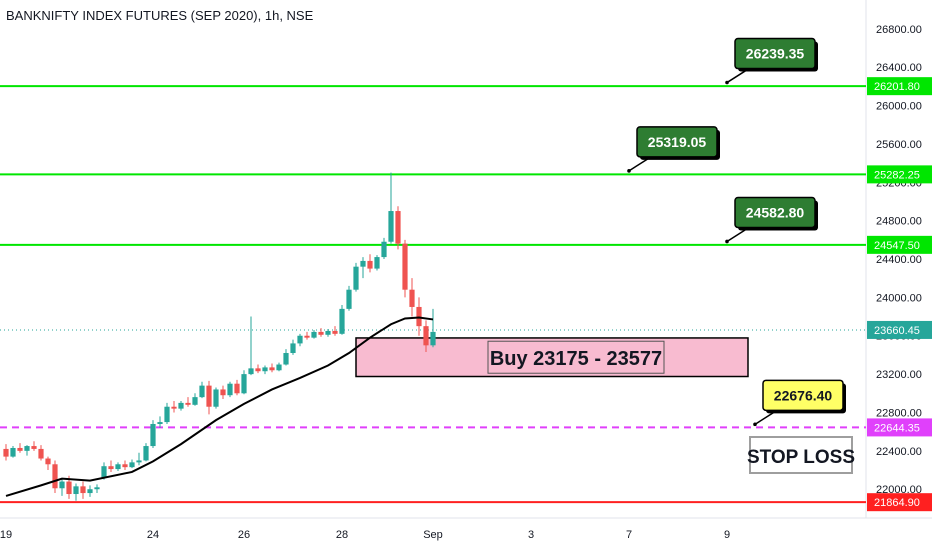 The height and width of the screenshot is (550, 932). I want to click on x-tick-label: 28, so click(342, 535).